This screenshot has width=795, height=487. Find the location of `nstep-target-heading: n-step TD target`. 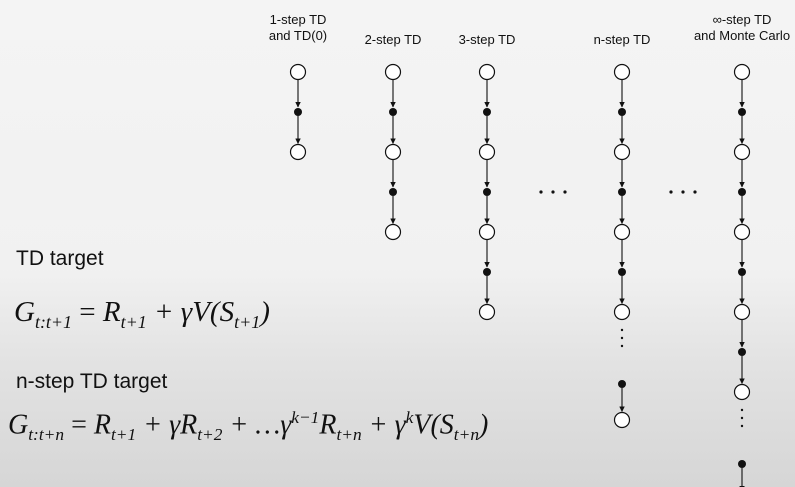

nstep-target-heading: n-step TD target is located at coordinates (92, 381).